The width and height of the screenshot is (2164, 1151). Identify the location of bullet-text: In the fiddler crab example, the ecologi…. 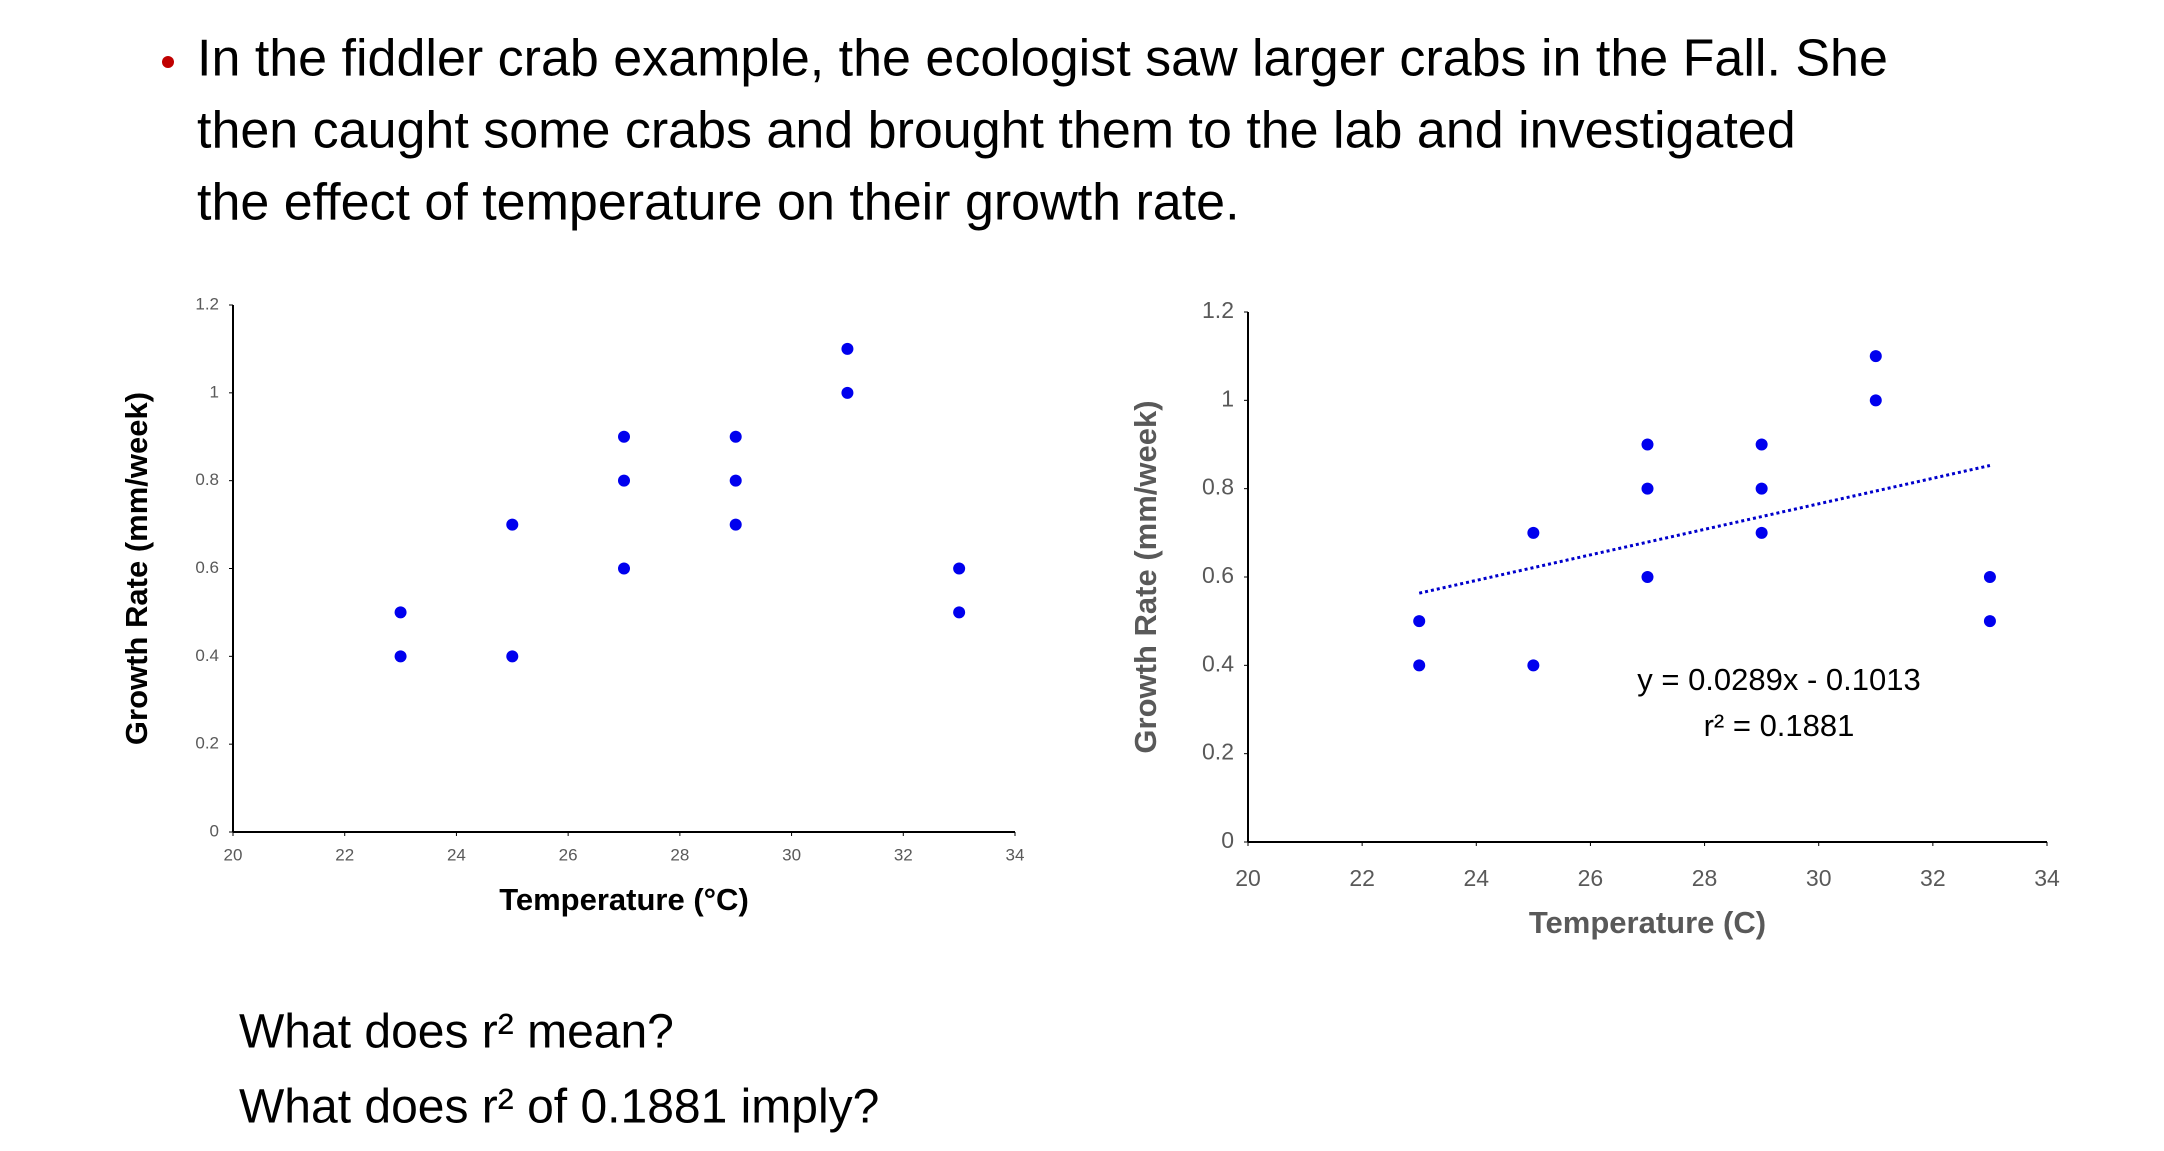
(1042, 59).